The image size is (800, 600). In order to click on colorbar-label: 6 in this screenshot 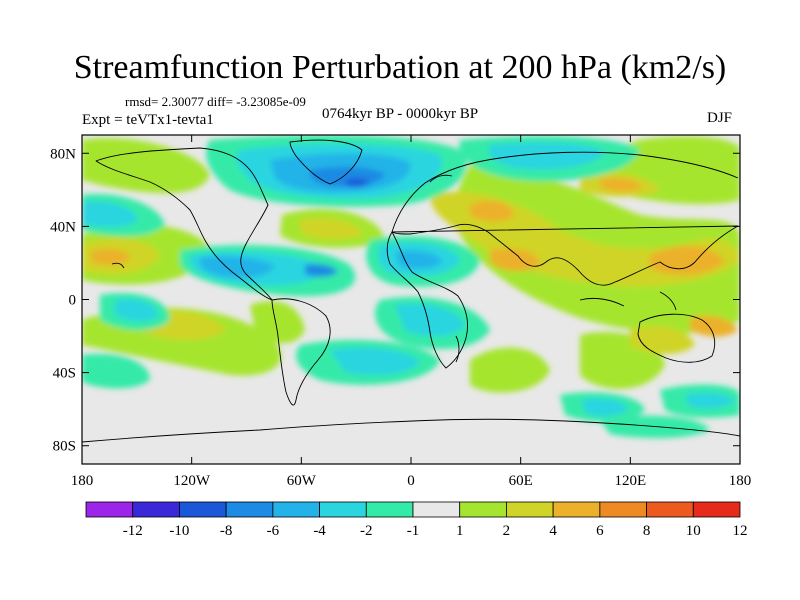, I will do `click(600, 531)`.